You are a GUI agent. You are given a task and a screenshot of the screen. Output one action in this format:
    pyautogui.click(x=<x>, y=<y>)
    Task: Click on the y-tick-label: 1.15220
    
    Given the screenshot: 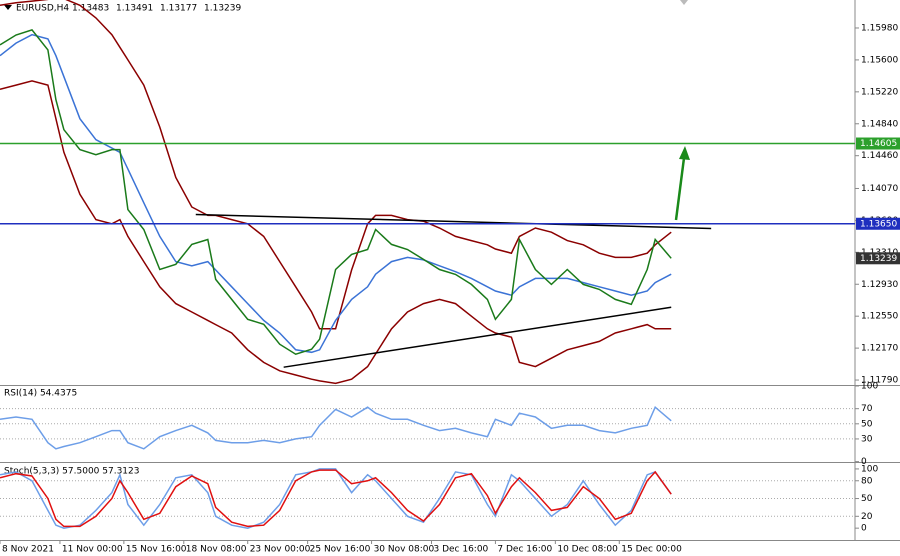 What is the action you would take?
    pyautogui.click(x=879, y=92)
    